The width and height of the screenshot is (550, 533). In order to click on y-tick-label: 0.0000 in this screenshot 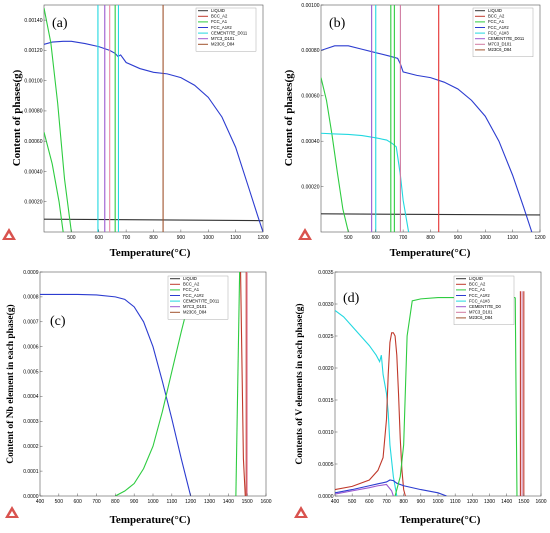, I will do `click(326, 497)`.